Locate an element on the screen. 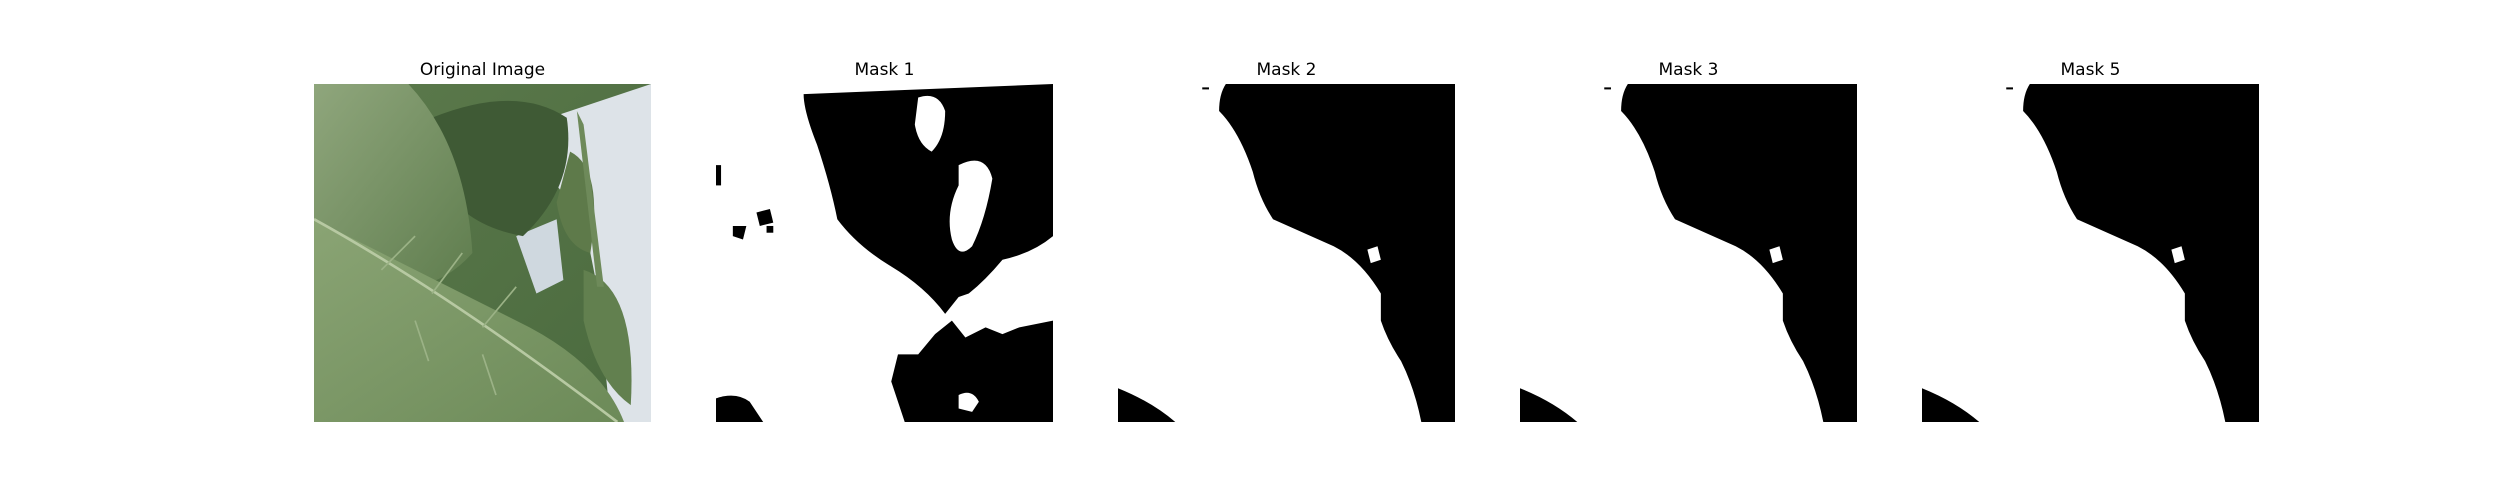 This screenshot has width=2500, height=500. sky-area is located at coordinates (540, 256).